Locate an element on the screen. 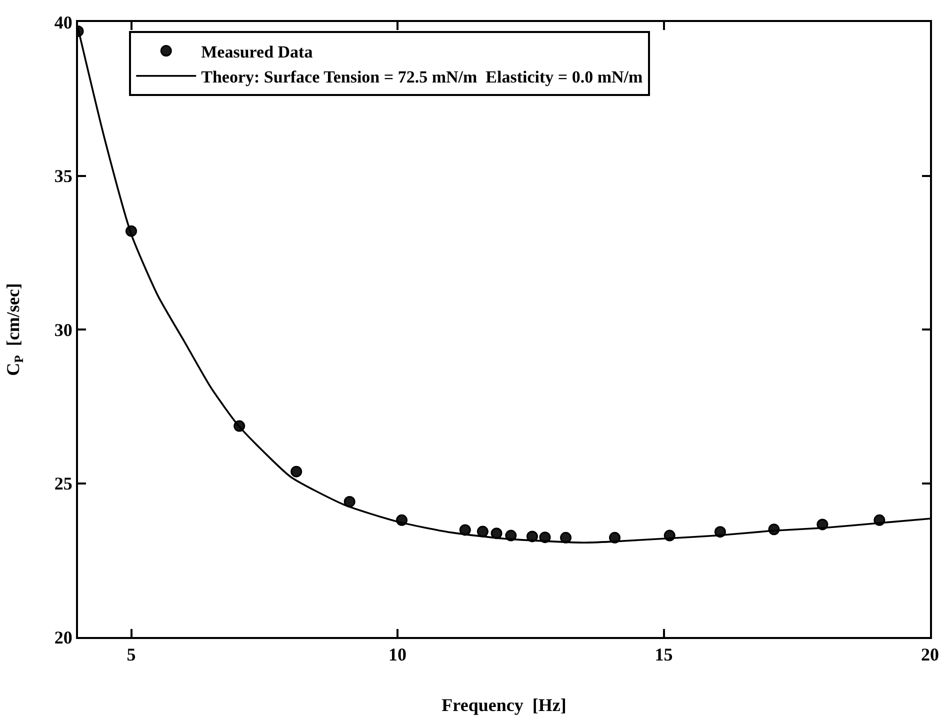 This screenshot has width=951, height=724. x-tick-label: 10 is located at coordinates (397, 654).